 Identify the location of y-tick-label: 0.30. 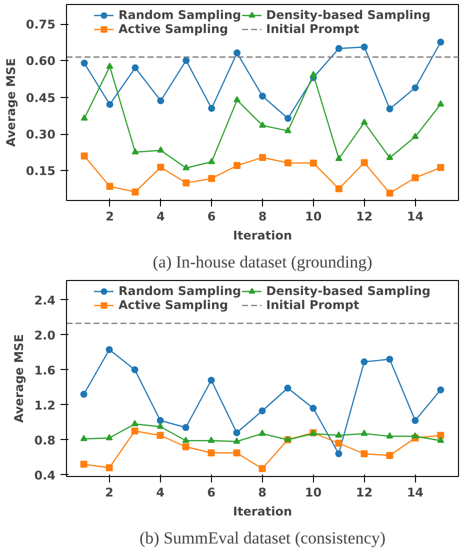
(41, 135).